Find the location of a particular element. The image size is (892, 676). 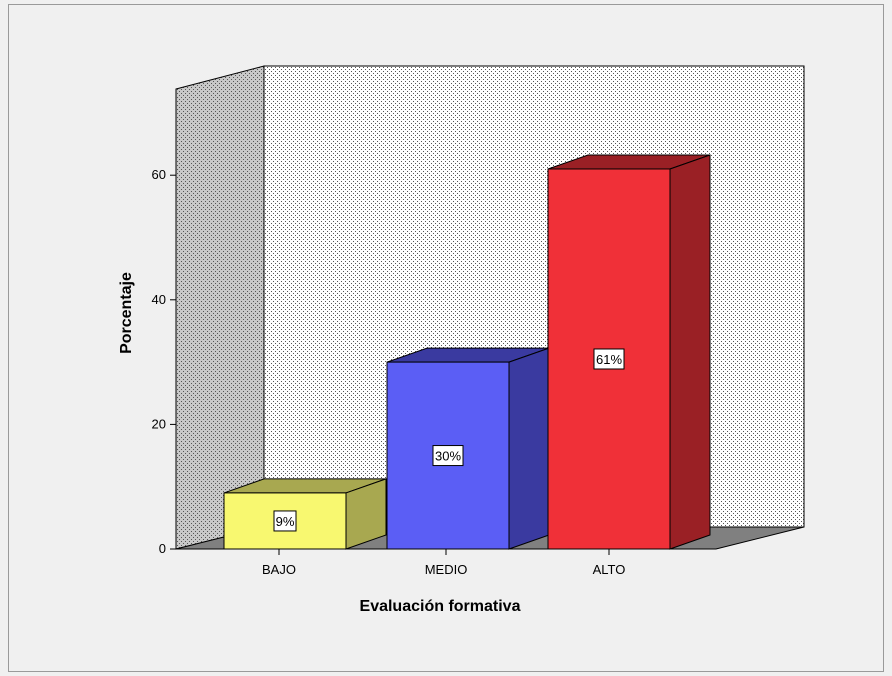

bar-alto: 61% is located at coordinates (629, 352).